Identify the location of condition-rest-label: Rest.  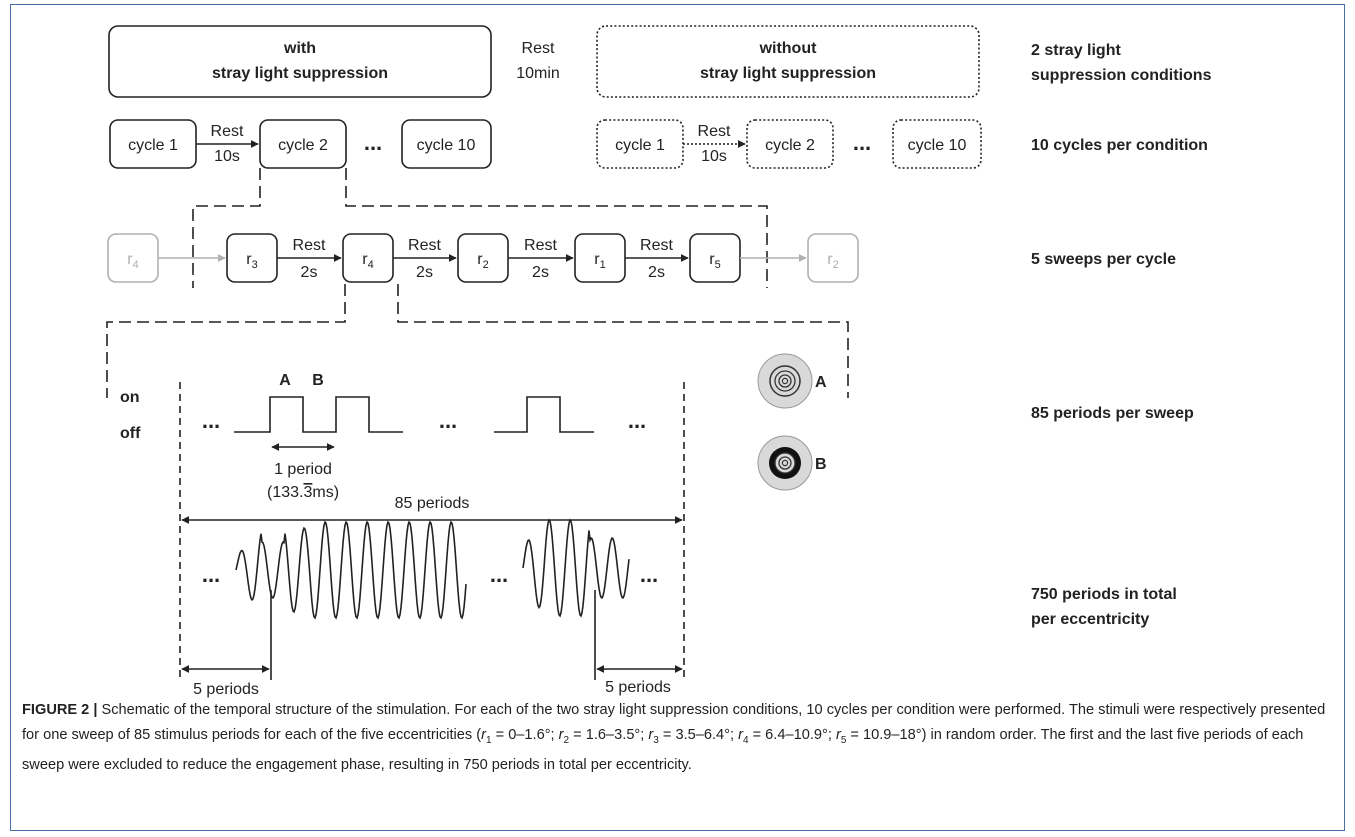
(538, 48).